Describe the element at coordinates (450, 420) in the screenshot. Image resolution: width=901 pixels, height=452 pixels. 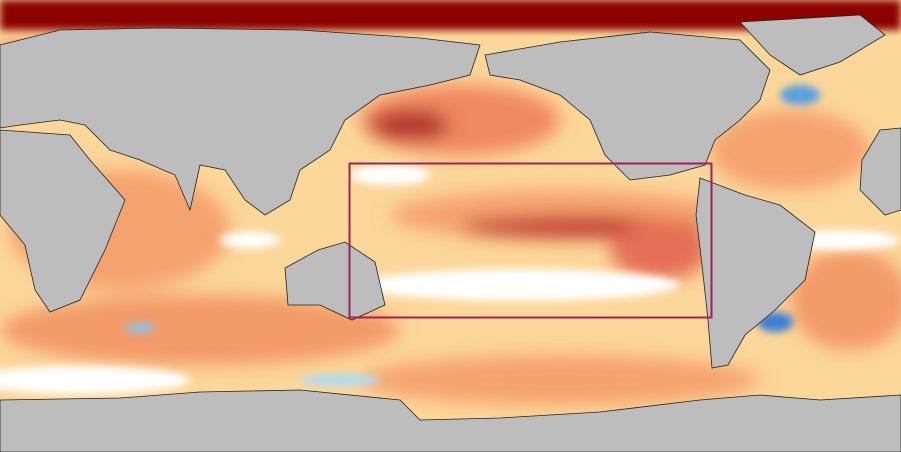
I see `antarctica` at that location.